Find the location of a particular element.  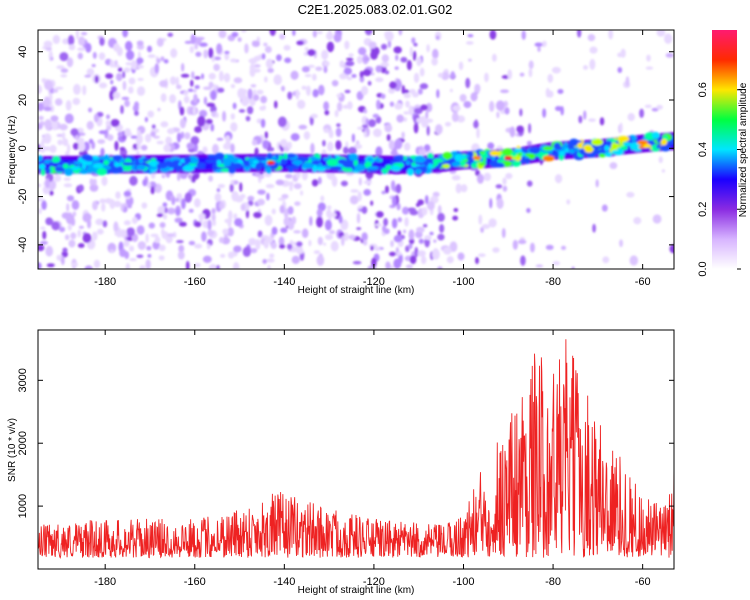

y-tick-label: 0 is located at coordinates (23, 148).